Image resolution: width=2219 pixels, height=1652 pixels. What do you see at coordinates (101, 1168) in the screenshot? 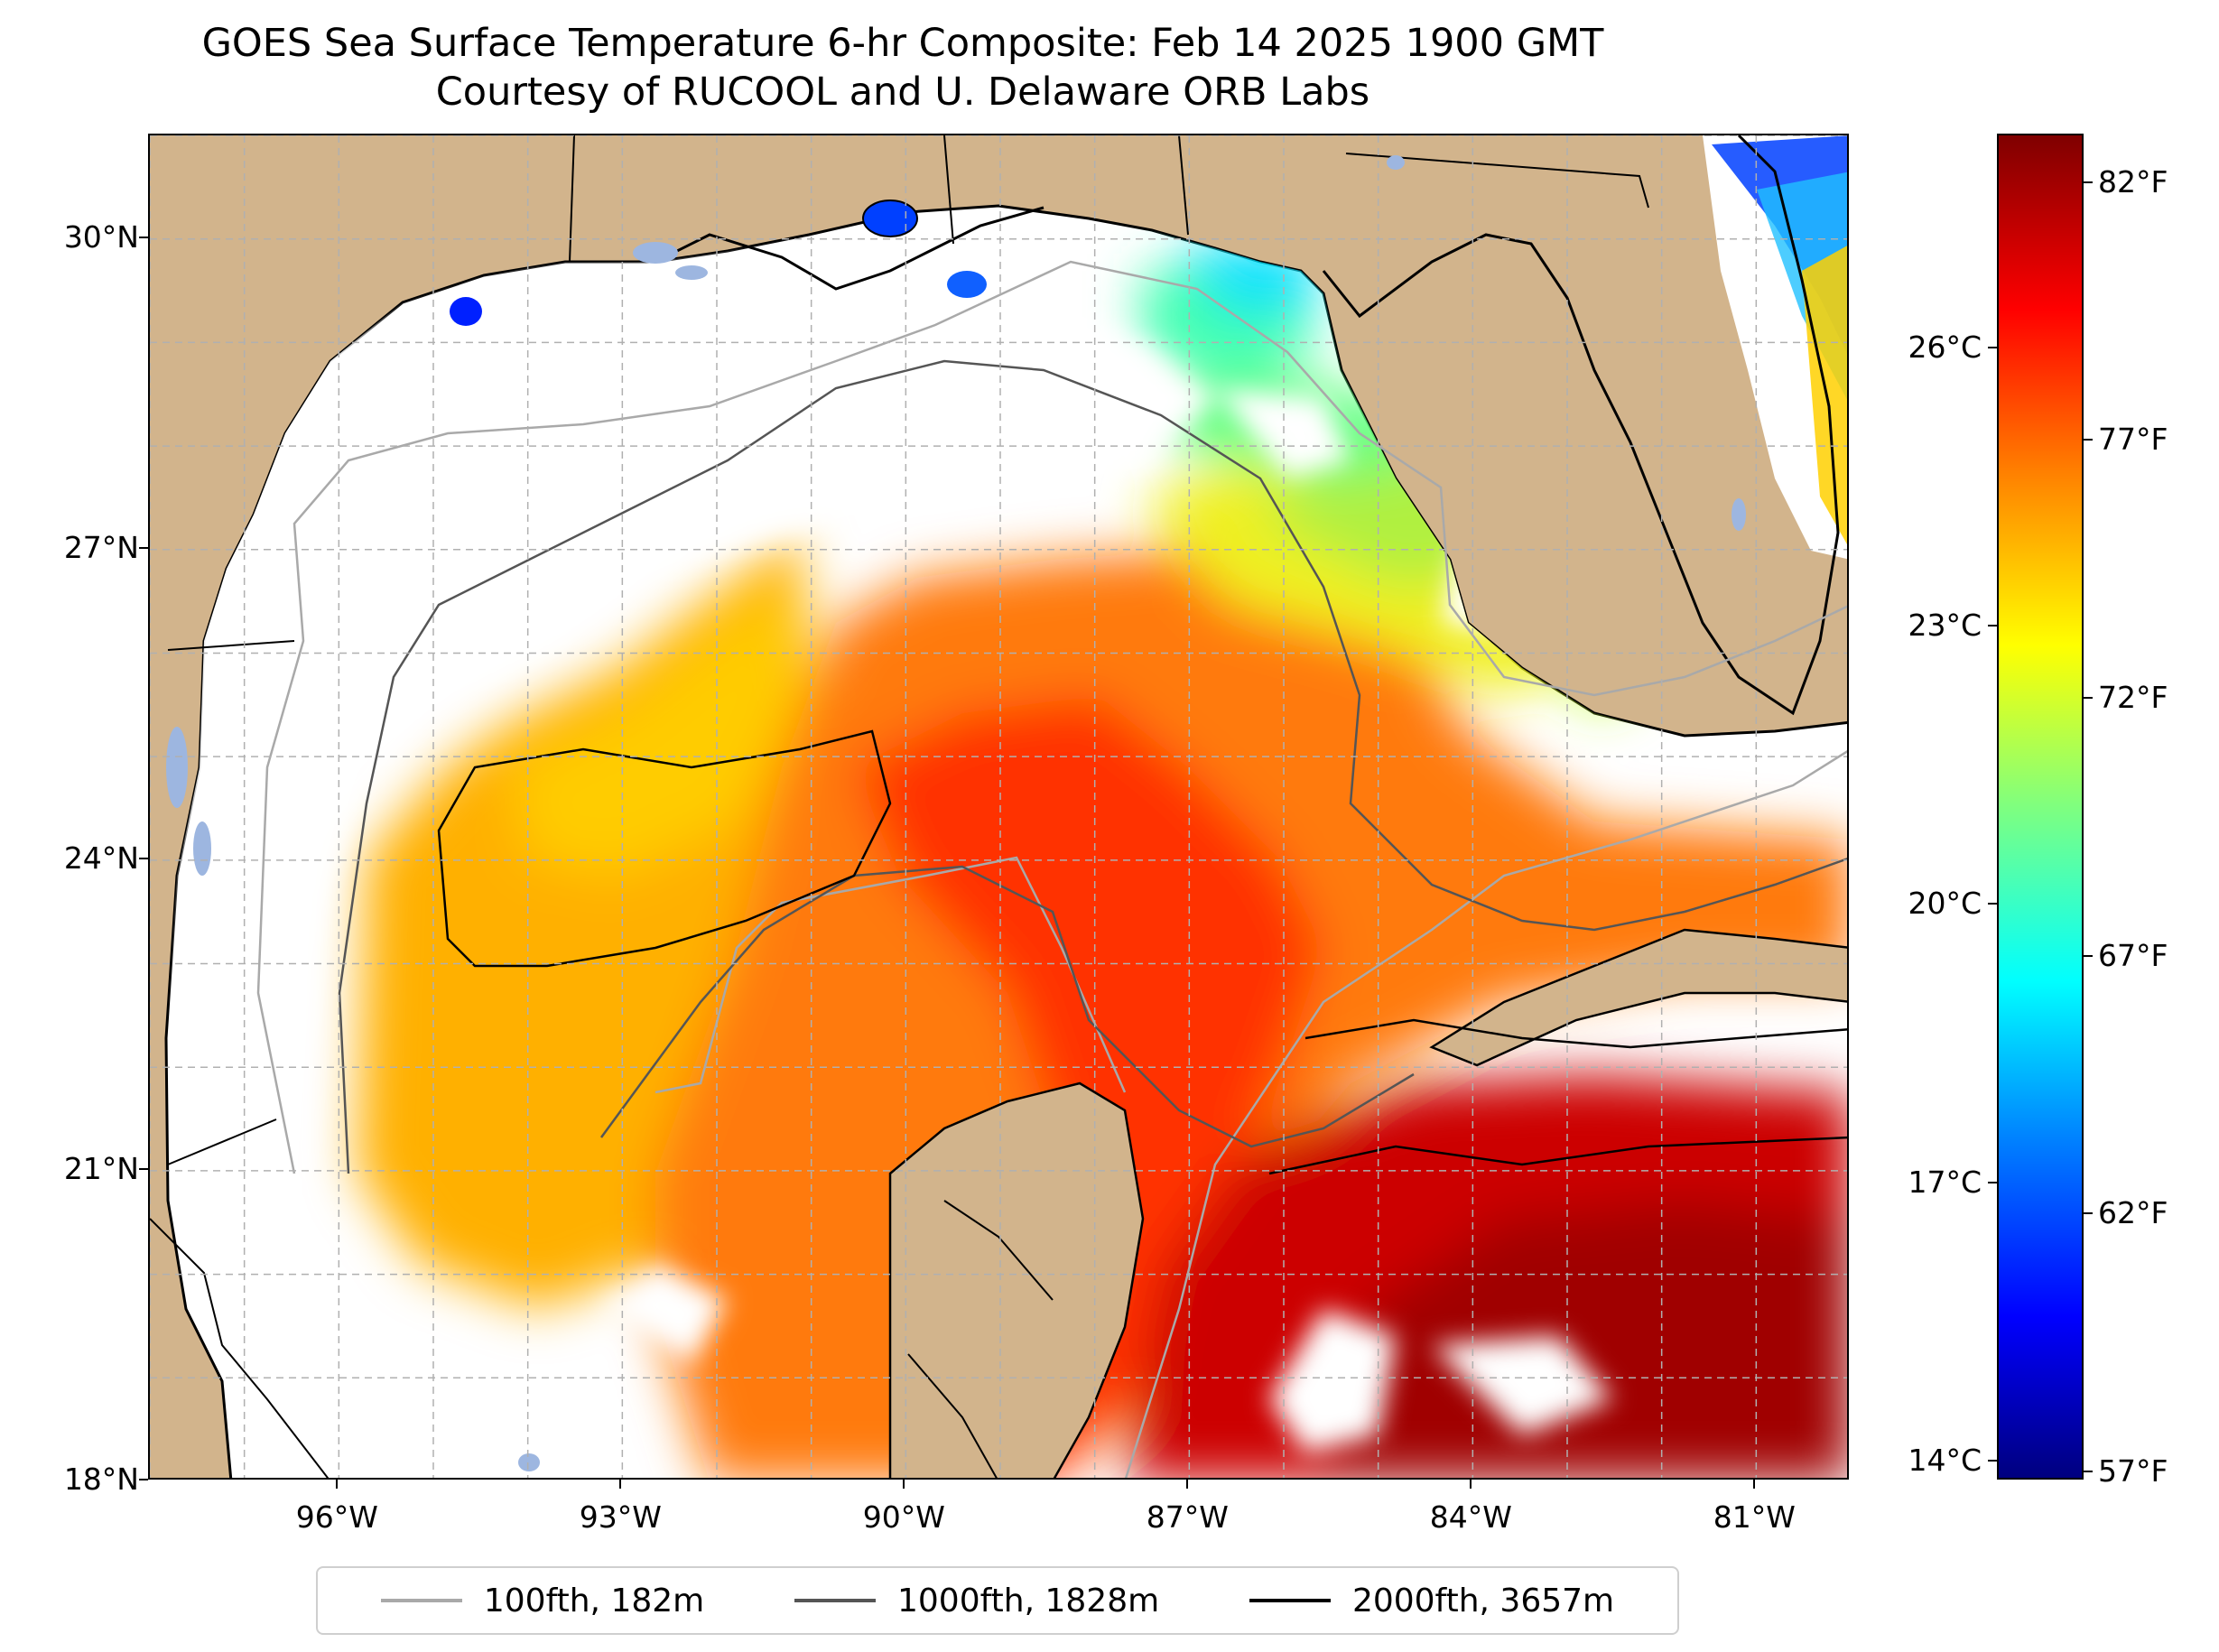
I see `latitude-tick-label: 21°N` at bounding box center [101, 1168].